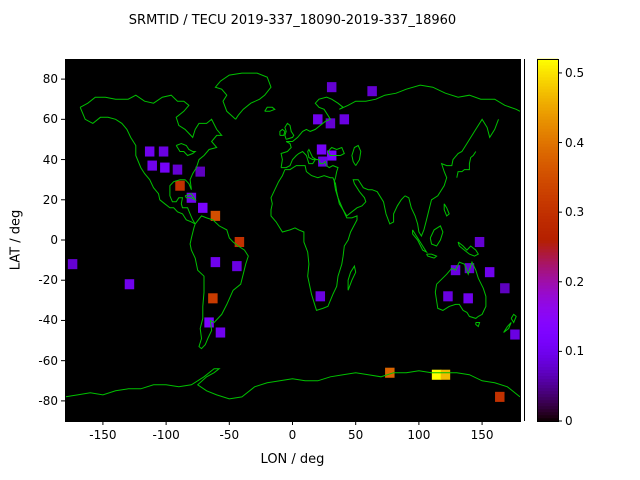 The image size is (640, 480). What do you see at coordinates (50, 159) in the screenshot?
I see `y-tick-label: 40` at bounding box center [50, 159].